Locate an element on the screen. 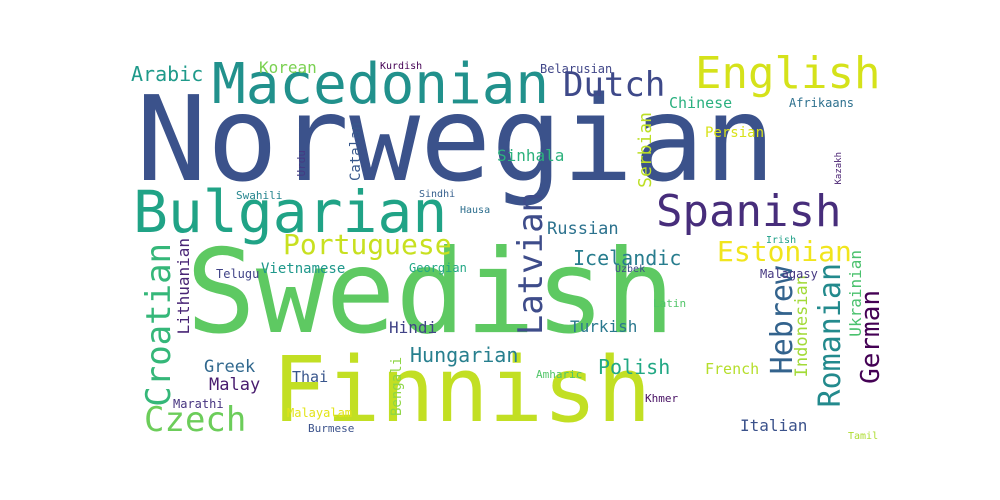  word-malay: Malay is located at coordinates (235, 385).